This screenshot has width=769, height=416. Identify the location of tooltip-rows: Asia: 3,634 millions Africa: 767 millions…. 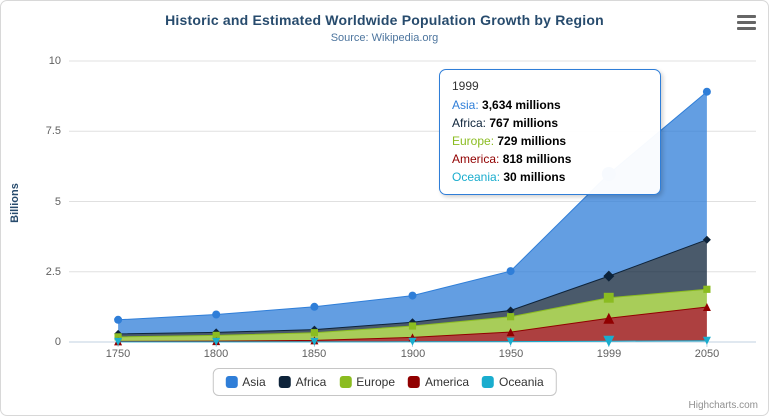
(550, 141).